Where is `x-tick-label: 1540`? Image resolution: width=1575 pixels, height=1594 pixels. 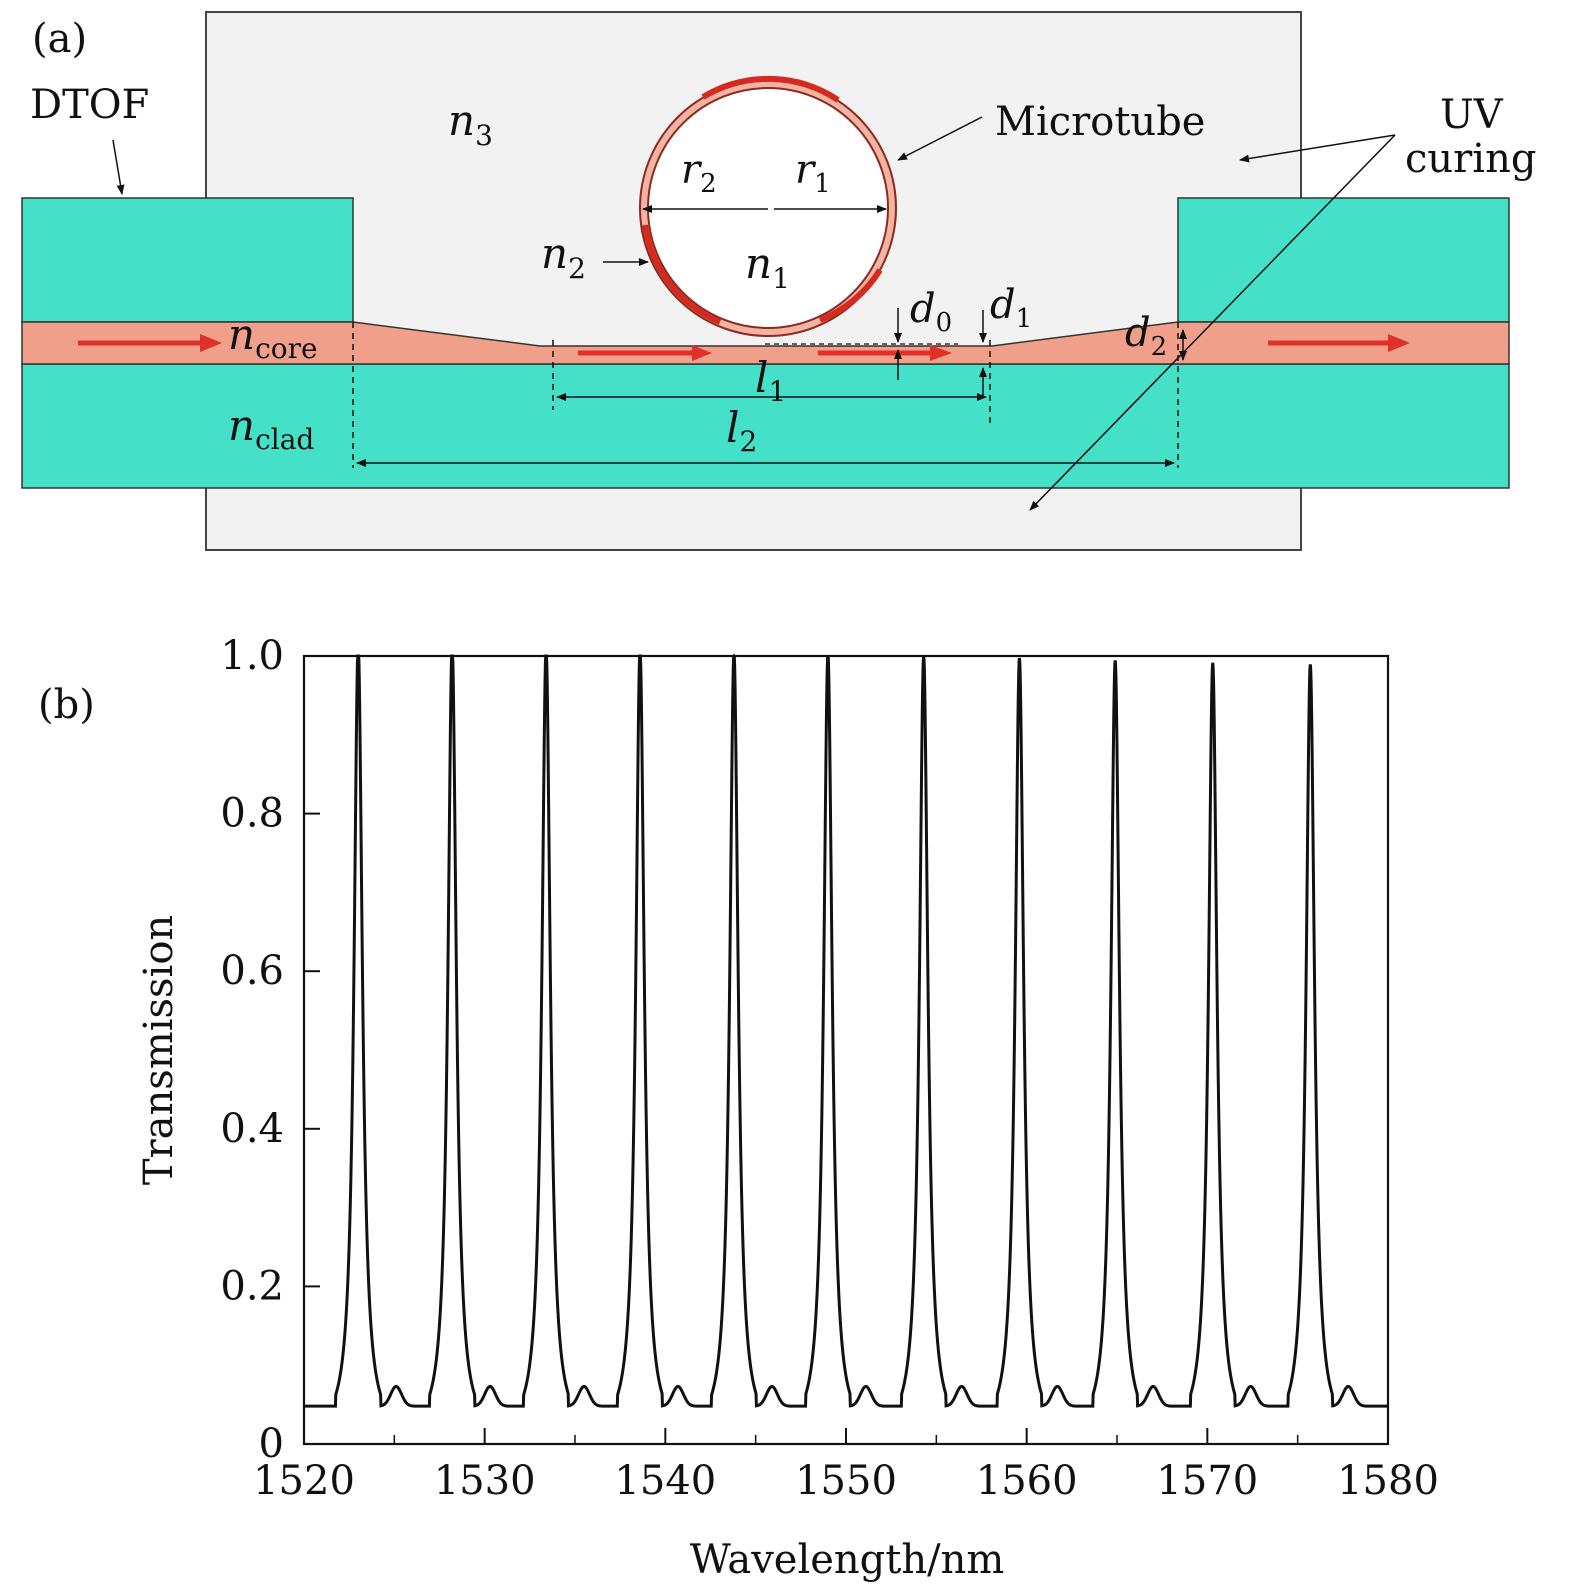
x-tick-label: 1540 is located at coordinates (665, 1481).